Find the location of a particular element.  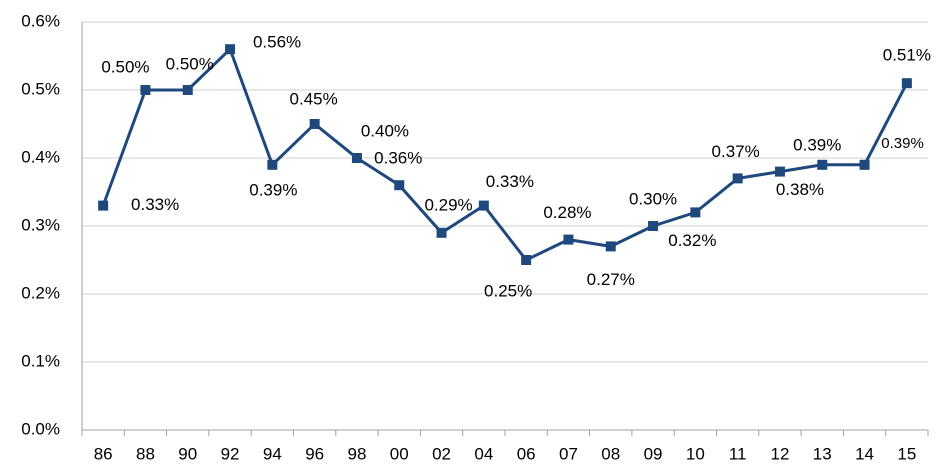

y-tick-label: 0.6% is located at coordinates (40, 20).